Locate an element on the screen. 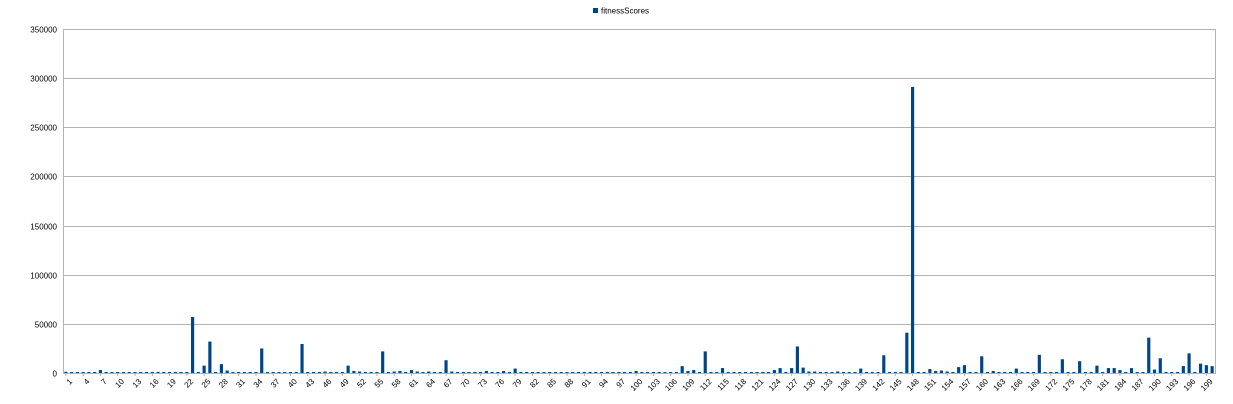 This screenshot has width=1233, height=404. y-tick-label: 300000 is located at coordinates (43, 79).